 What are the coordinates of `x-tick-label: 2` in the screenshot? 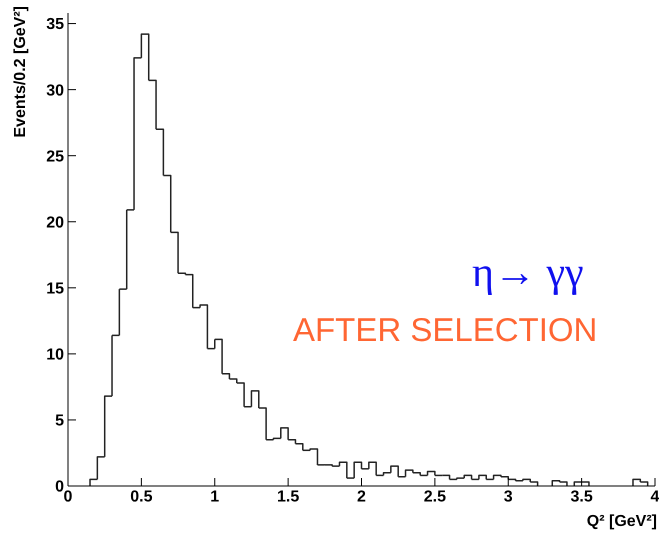 It's located at (361, 497).